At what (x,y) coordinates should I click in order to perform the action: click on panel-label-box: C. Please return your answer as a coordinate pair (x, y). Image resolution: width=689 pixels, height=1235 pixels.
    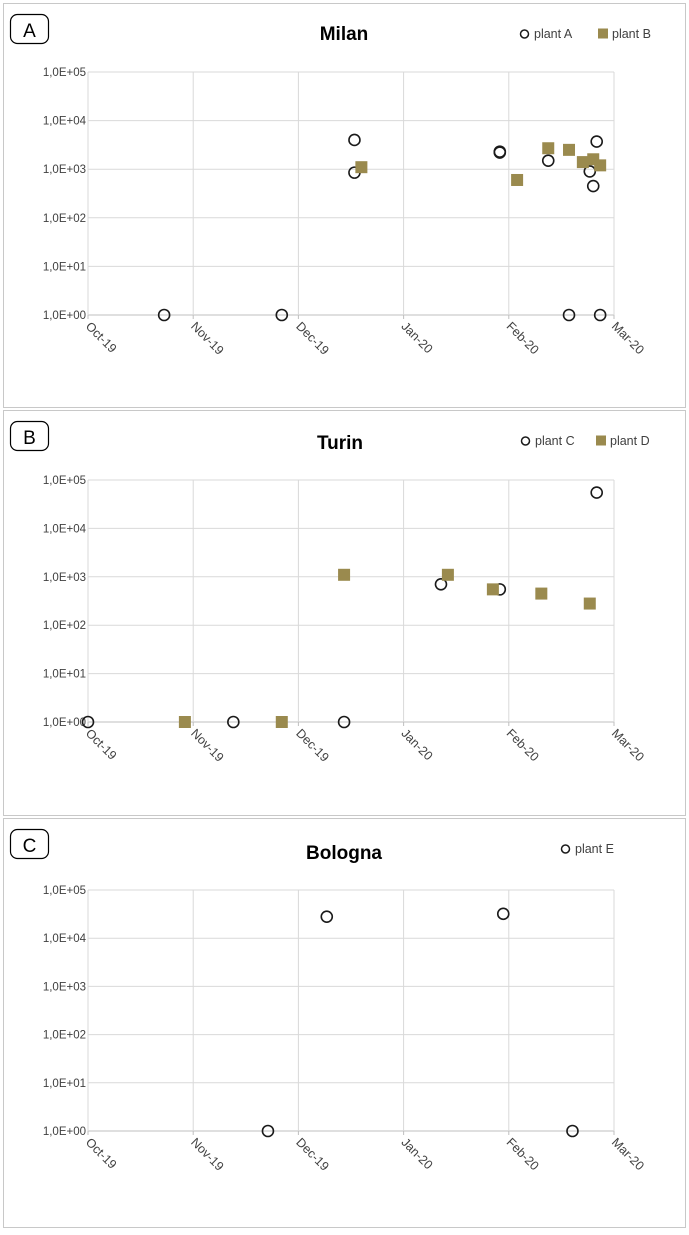
    Looking at the image, I should click on (29, 844).